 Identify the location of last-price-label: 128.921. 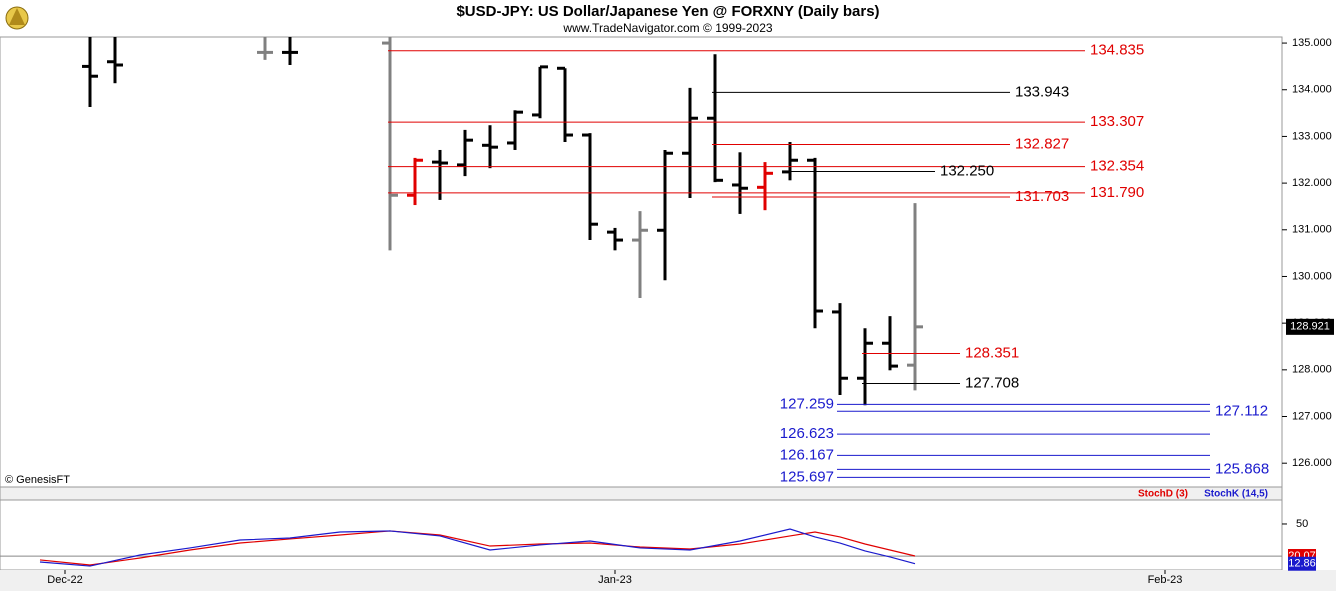
(1310, 327).